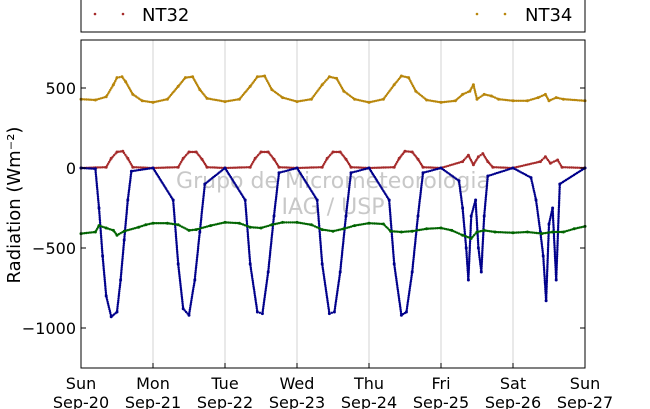  I want to click on x-tick-day-2: Tue, so click(224, 383).